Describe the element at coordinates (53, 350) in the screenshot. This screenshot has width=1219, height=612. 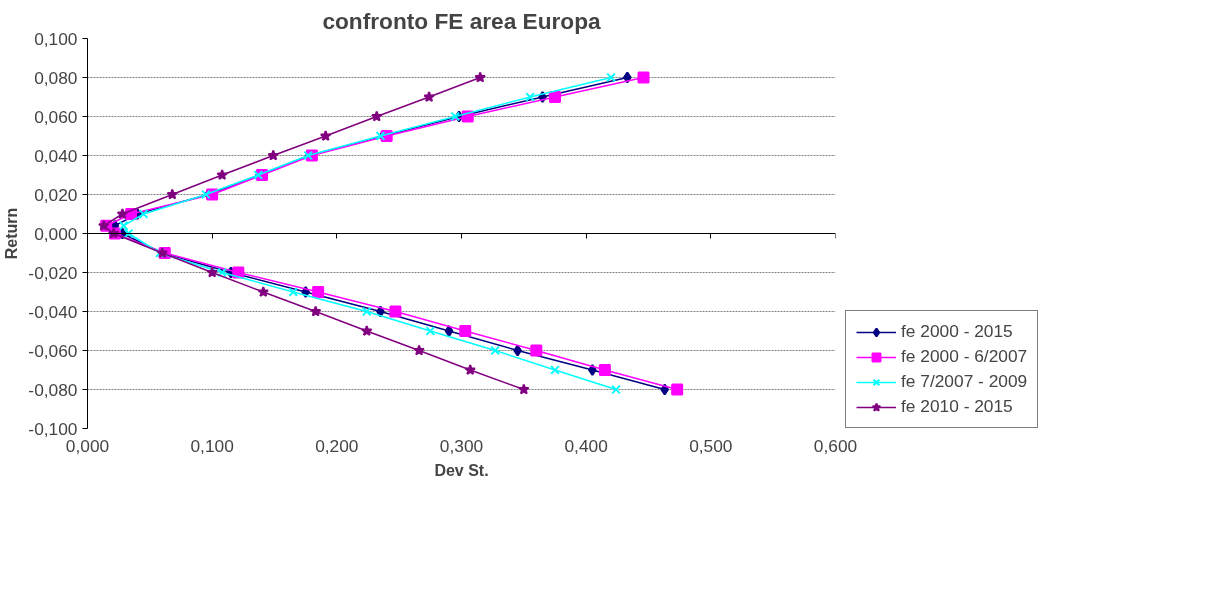
I see `y-tick-label: -0,060` at that location.